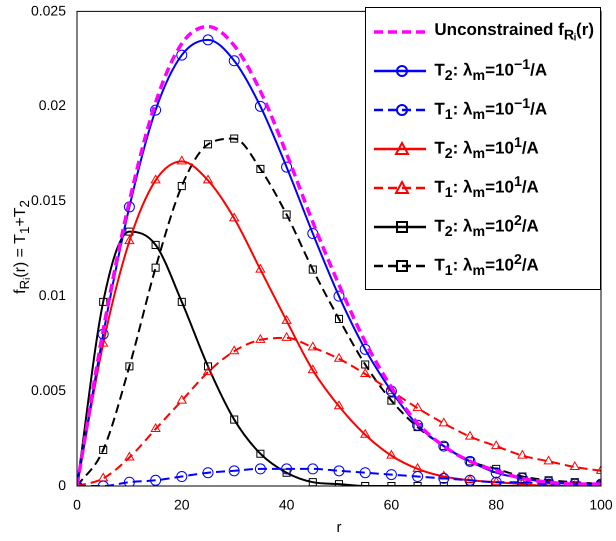 This screenshot has height=541, width=616. Describe the element at coordinates (48, 10) in the screenshot. I see `y-tick-label: 0.025` at that location.